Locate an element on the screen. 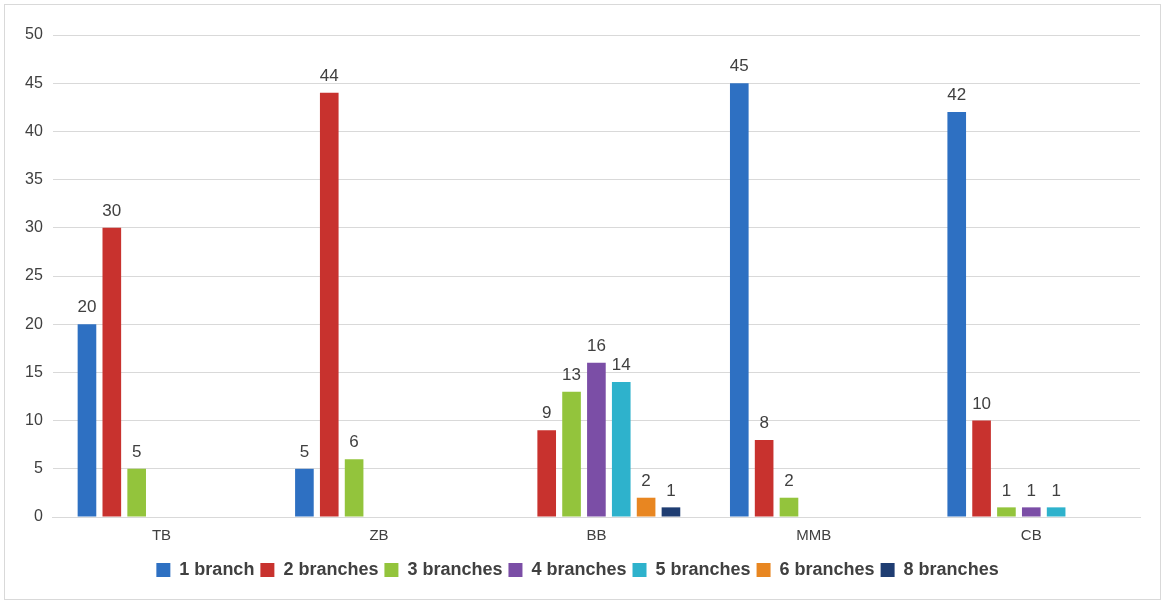 The width and height of the screenshot is (1165, 604). legend-label: 1 branch is located at coordinates (217, 568).